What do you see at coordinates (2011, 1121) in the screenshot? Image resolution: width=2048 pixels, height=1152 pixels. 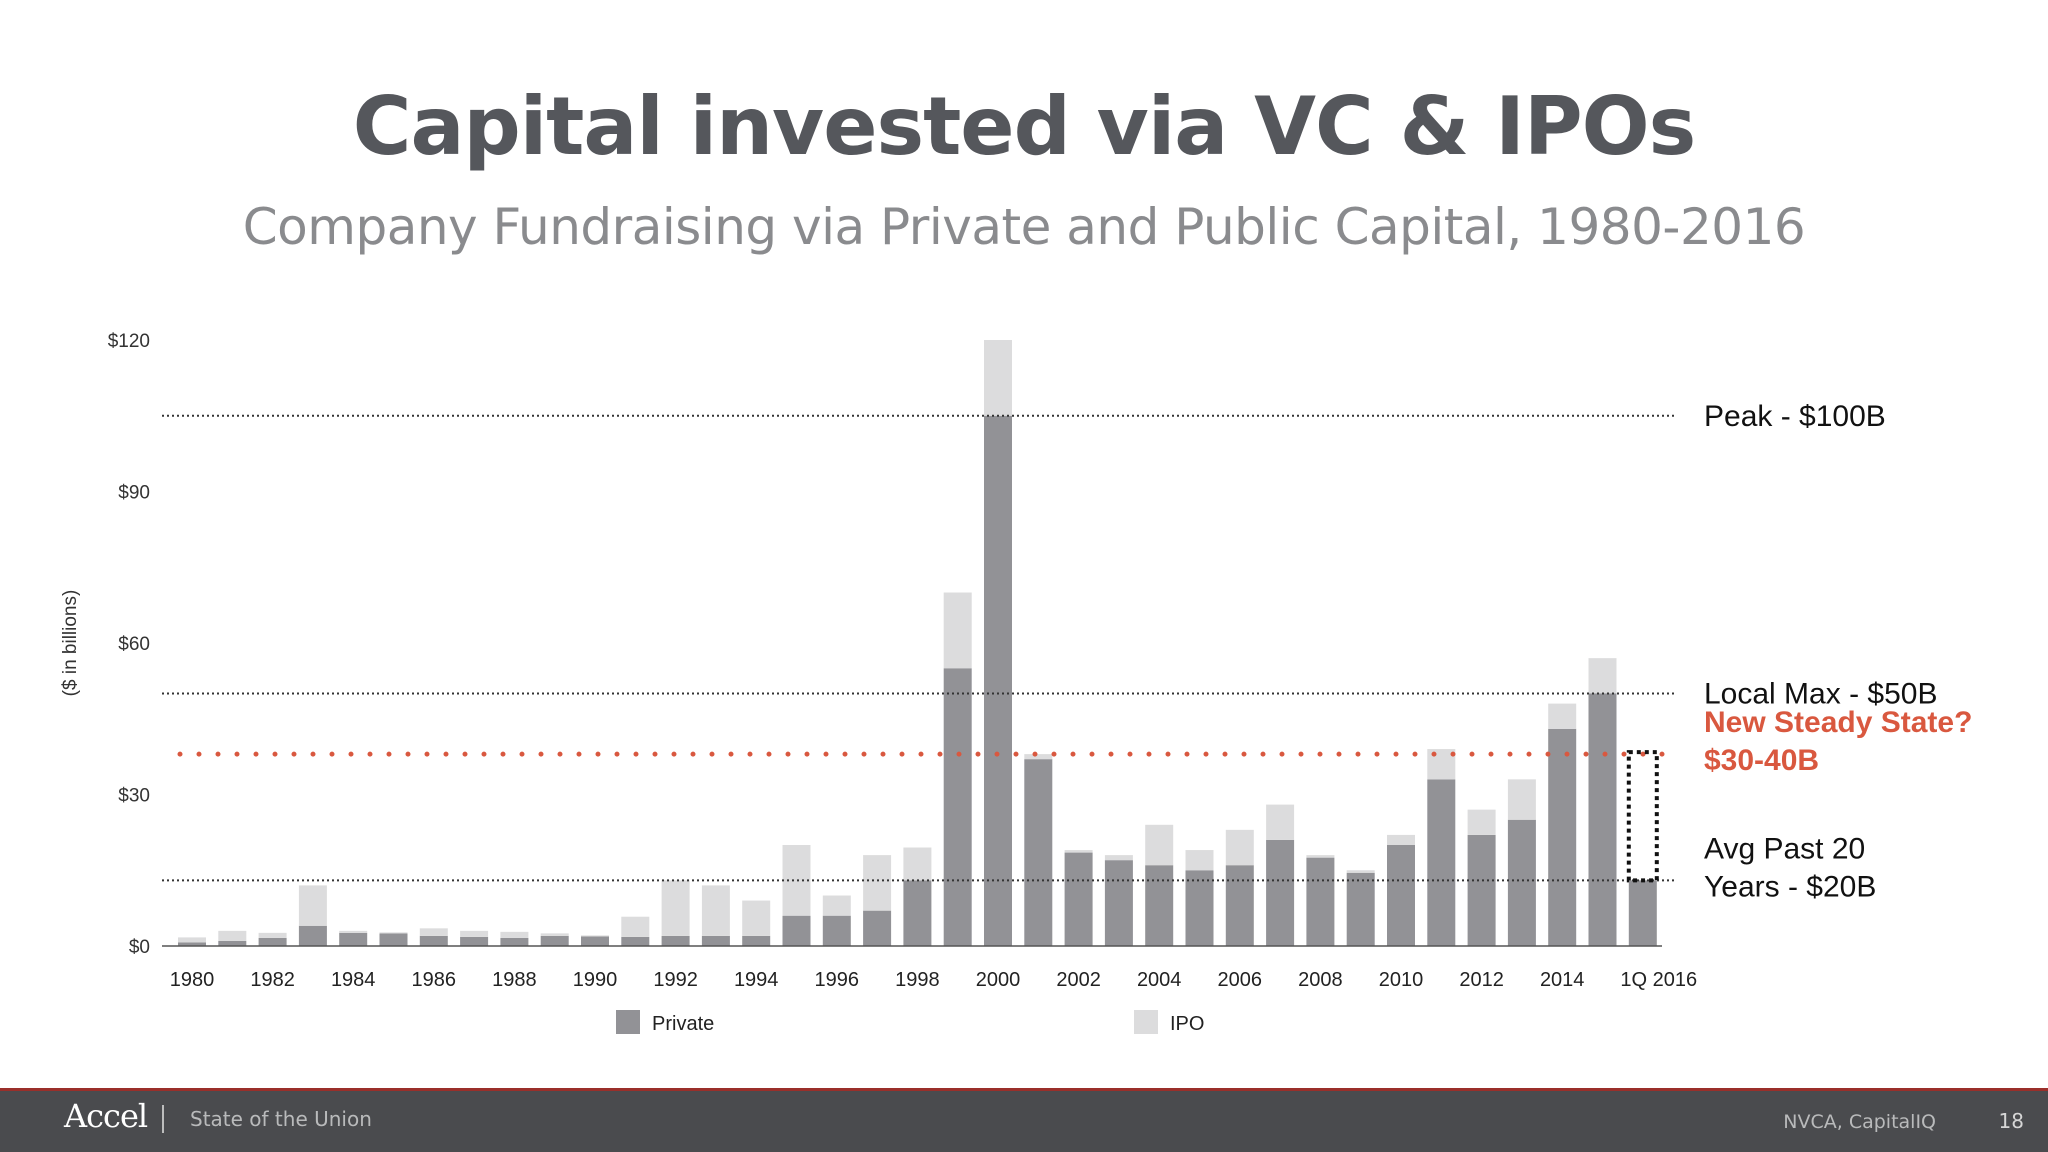 I see `page-number: 18` at bounding box center [2011, 1121].